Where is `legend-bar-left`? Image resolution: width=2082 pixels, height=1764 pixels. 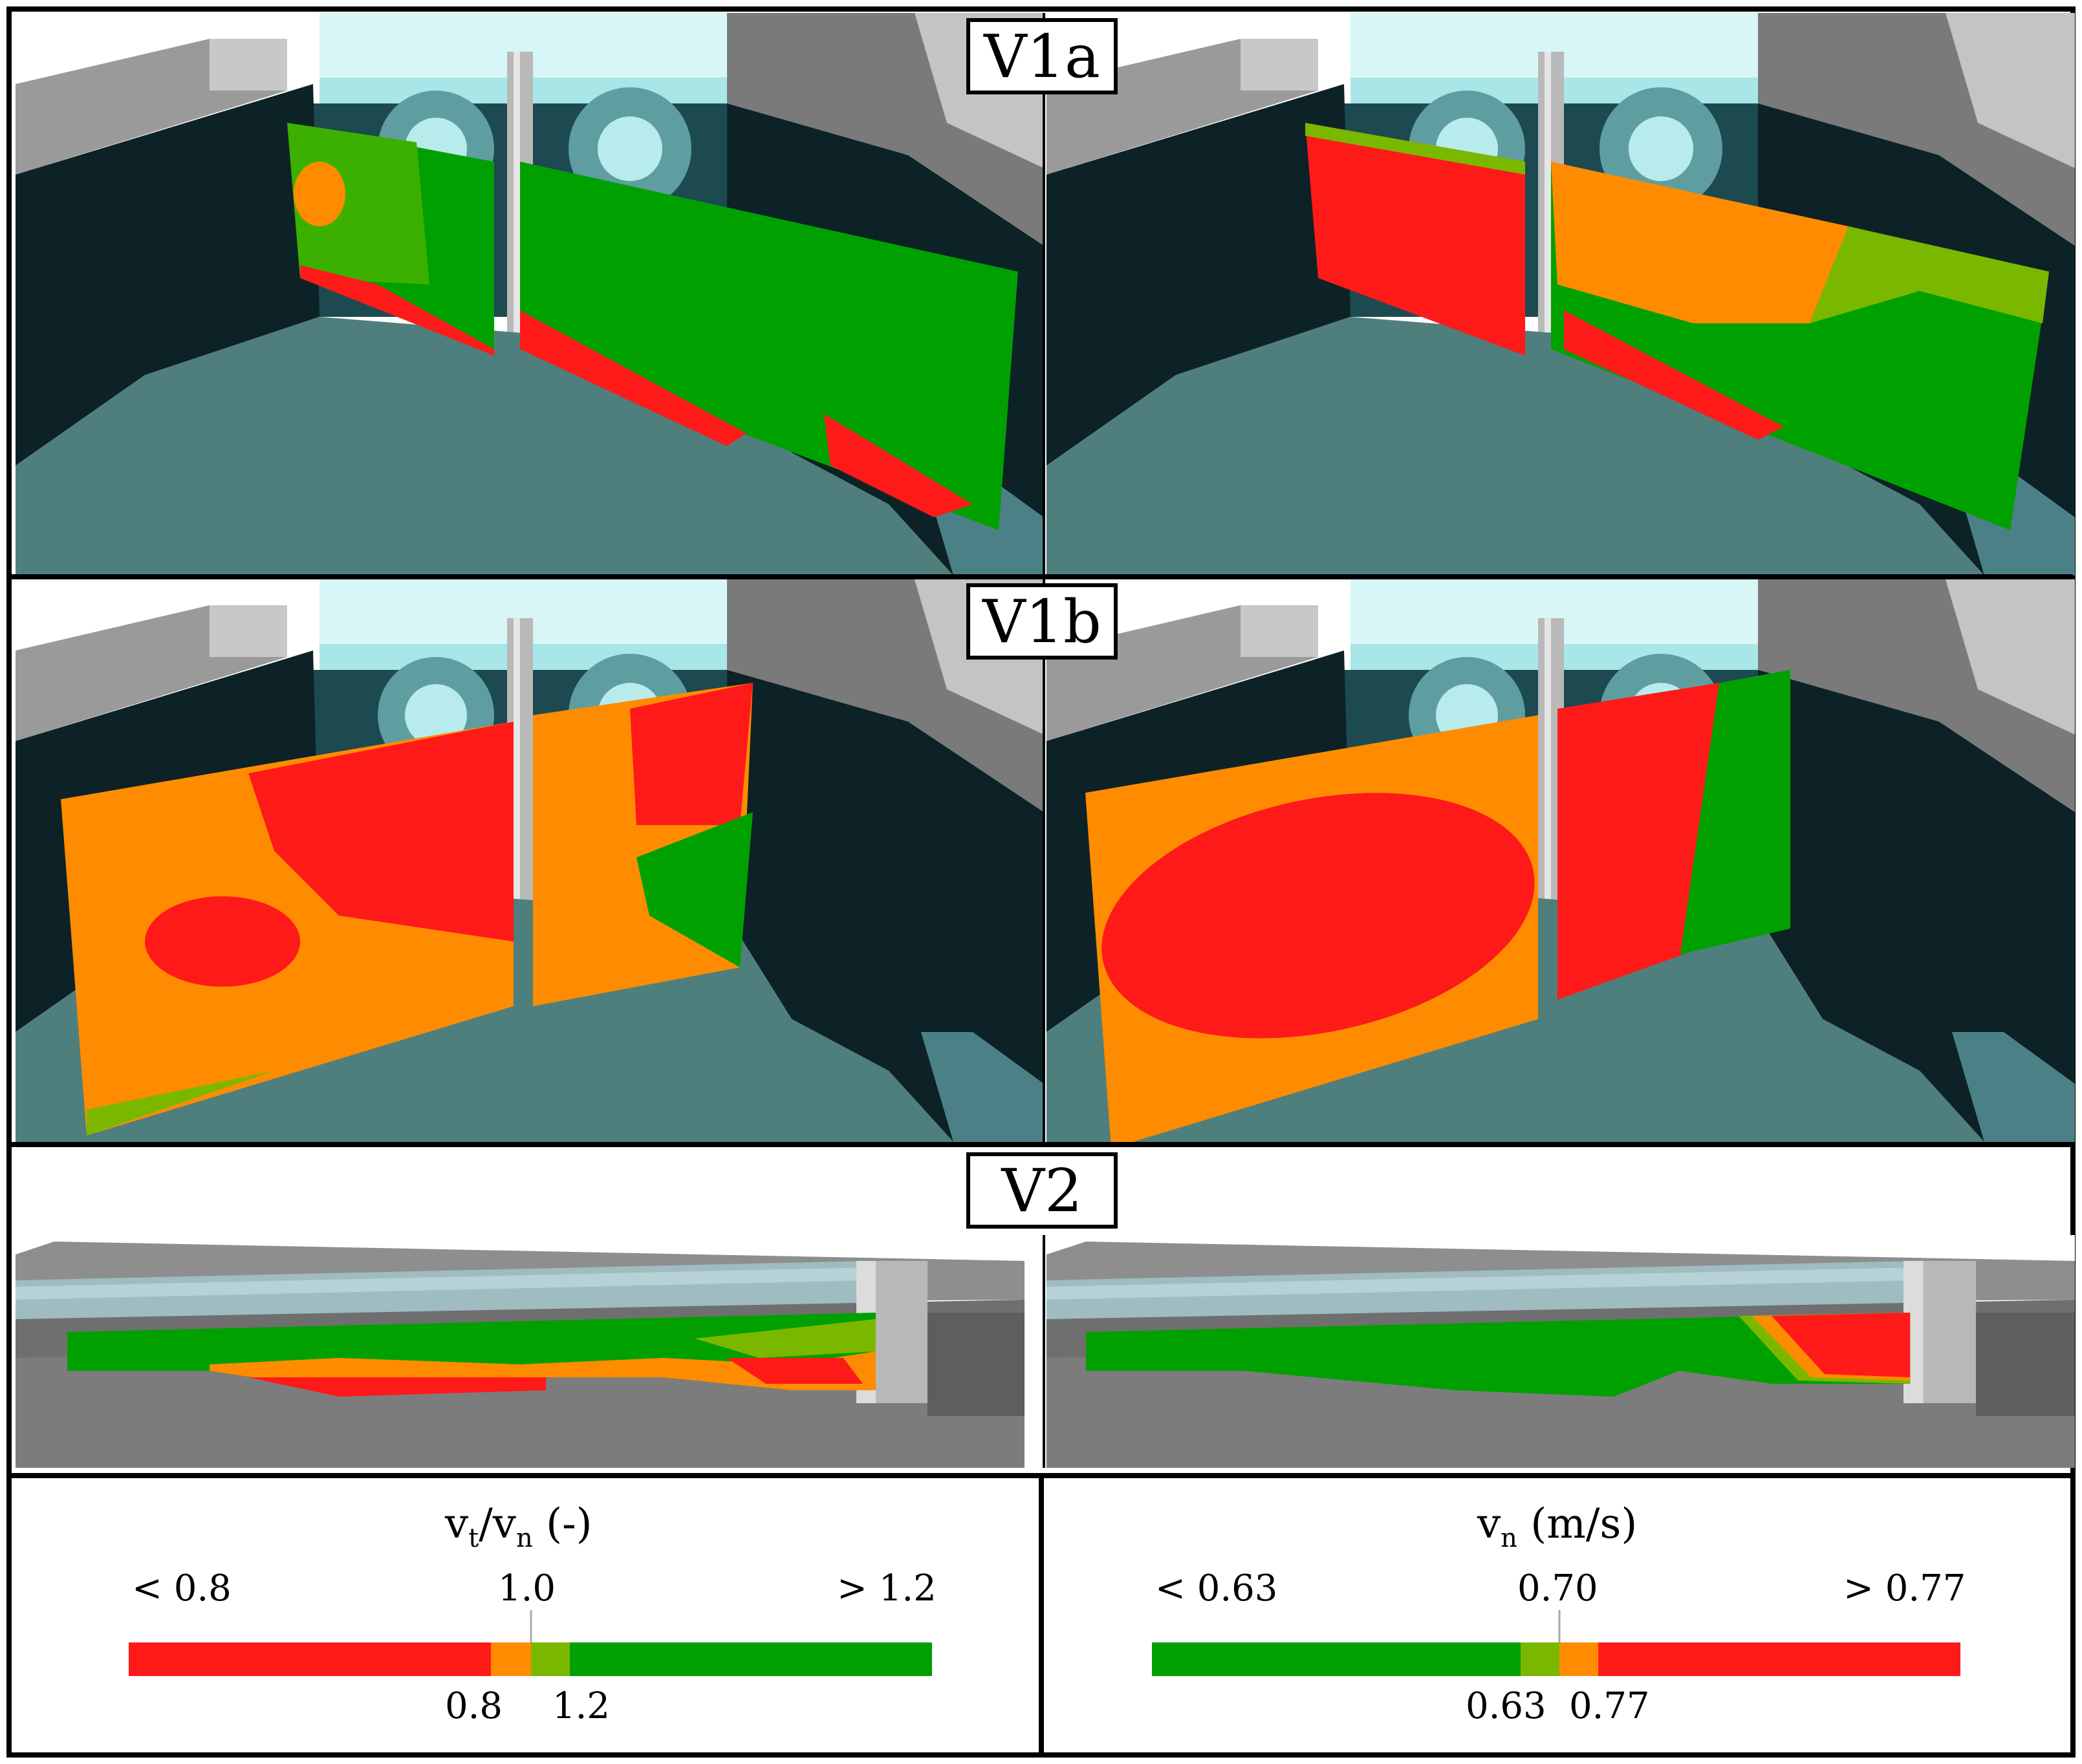 legend-bar-left is located at coordinates (530, 1643).